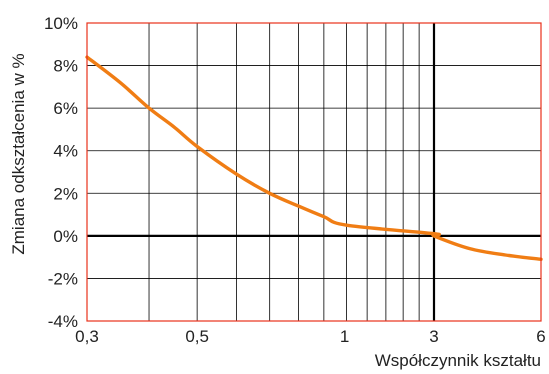  What do you see at coordinates (65, 236) in the screenshot?
I see `y-tick-label: 0%` at bounding box center [65, 236].